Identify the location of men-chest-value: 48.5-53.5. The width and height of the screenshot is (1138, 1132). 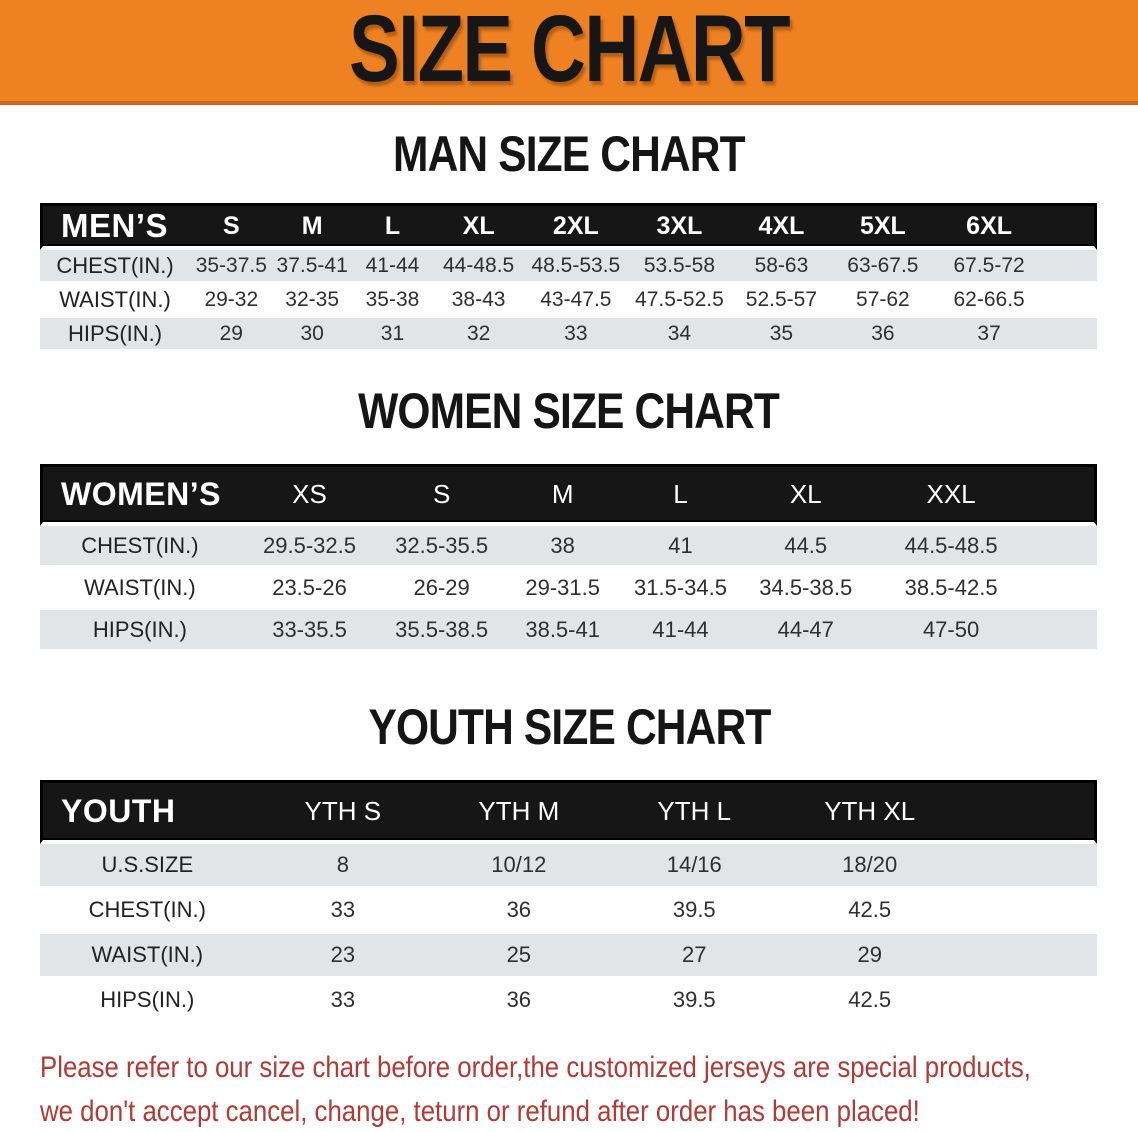
(576, 267).